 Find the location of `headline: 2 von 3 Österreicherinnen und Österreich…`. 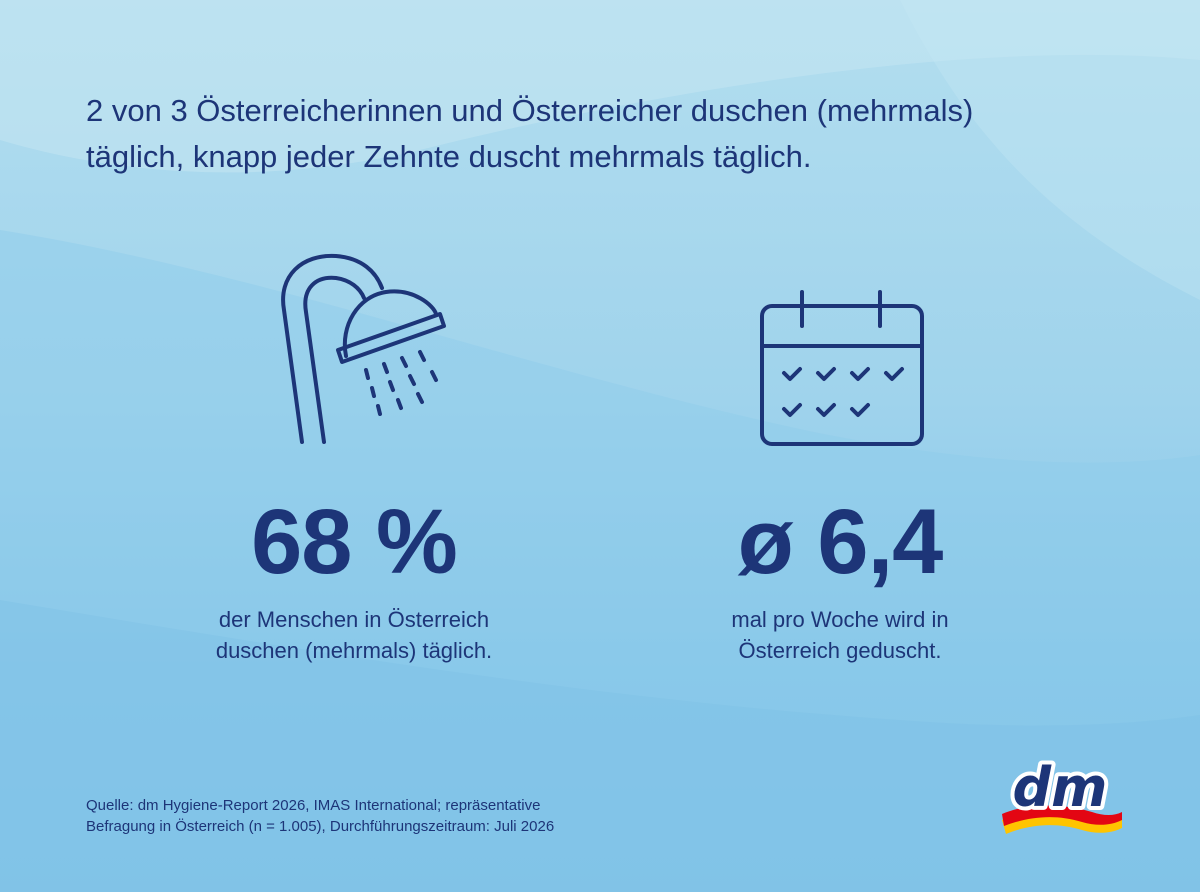

headline: 2 von 3 Österreicherinnen und Österreich… is located at coordinates (586, 134).